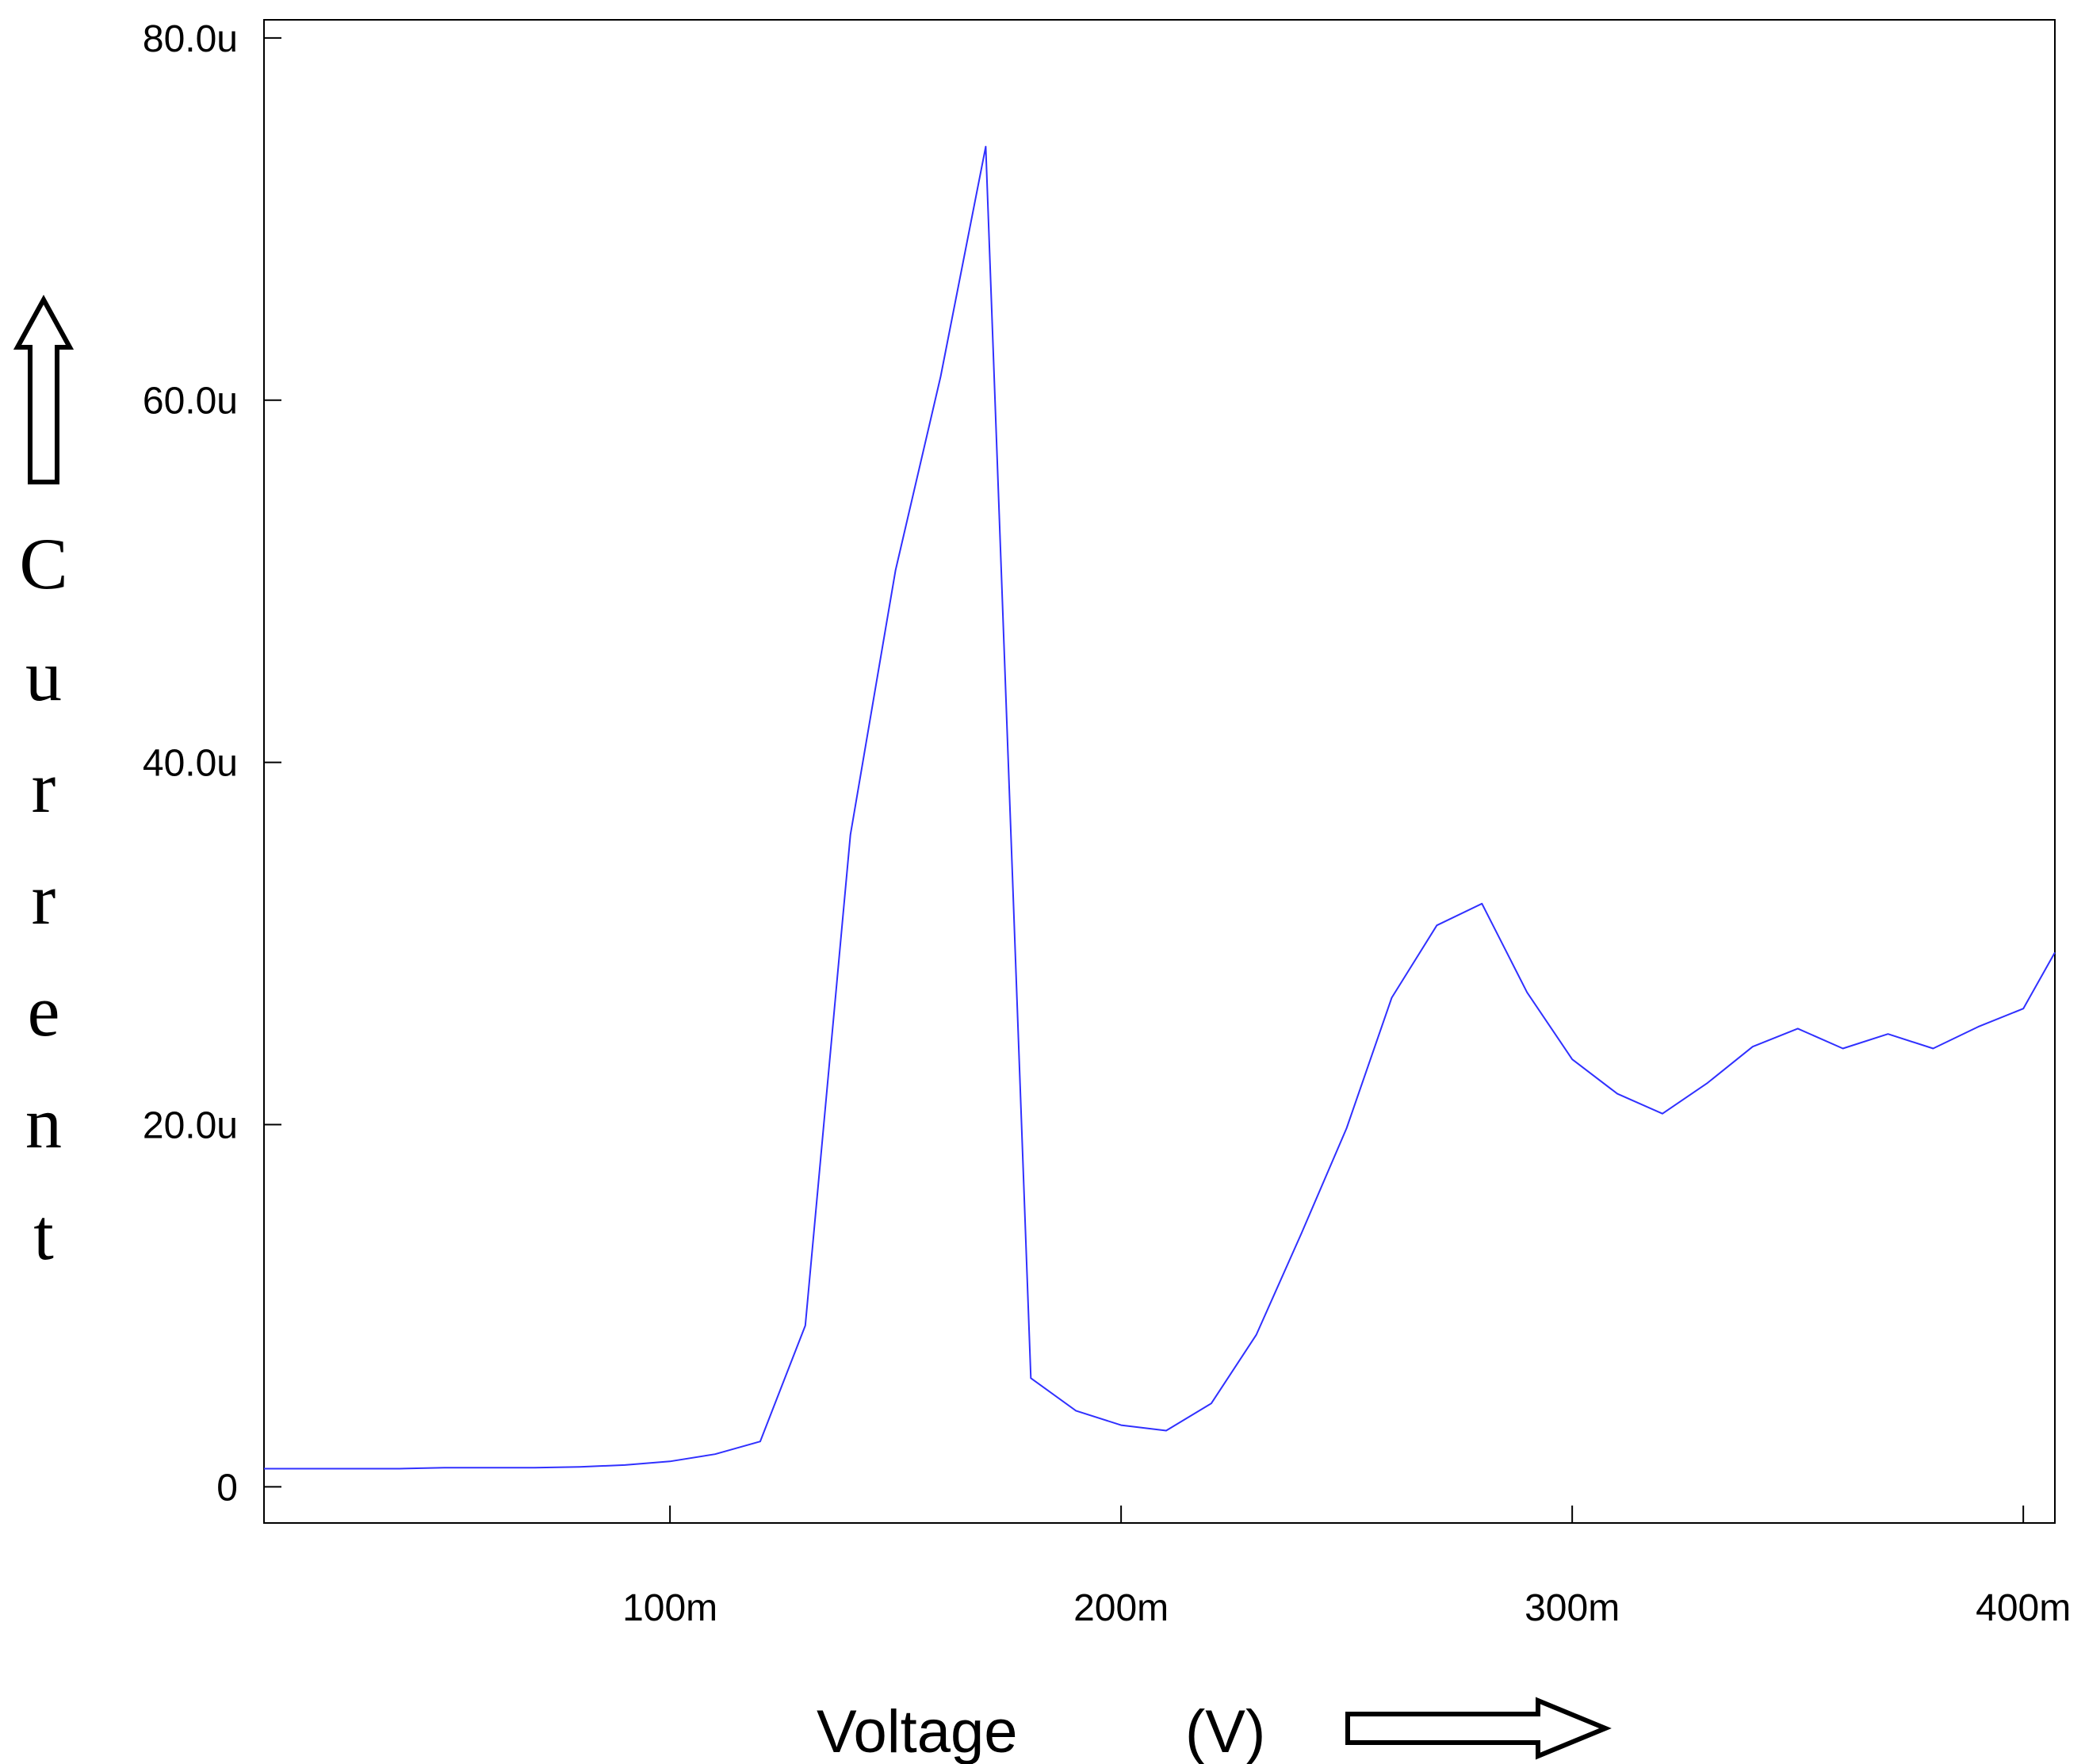 The height and width of the screenshot is (1764, 2085). I want to click on y-axis-label-letter: e, so click(44, 1010).